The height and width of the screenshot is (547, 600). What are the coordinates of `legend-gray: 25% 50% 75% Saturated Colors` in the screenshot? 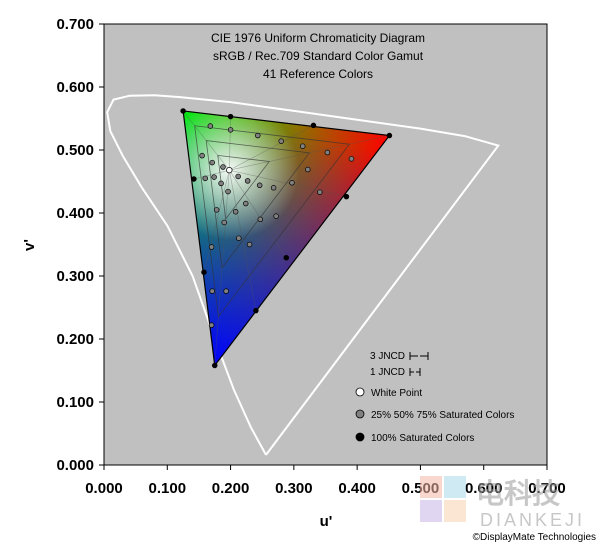 It's located at (442, 415).